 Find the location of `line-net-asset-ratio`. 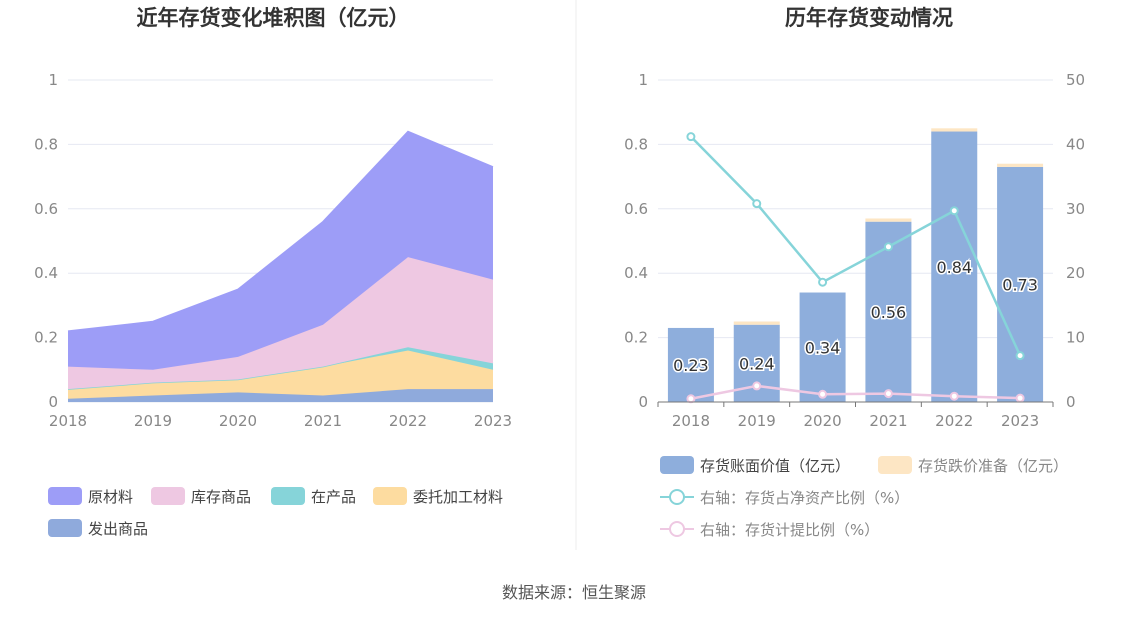

line-net-asset-ratio is located at coordinates (856, 246).